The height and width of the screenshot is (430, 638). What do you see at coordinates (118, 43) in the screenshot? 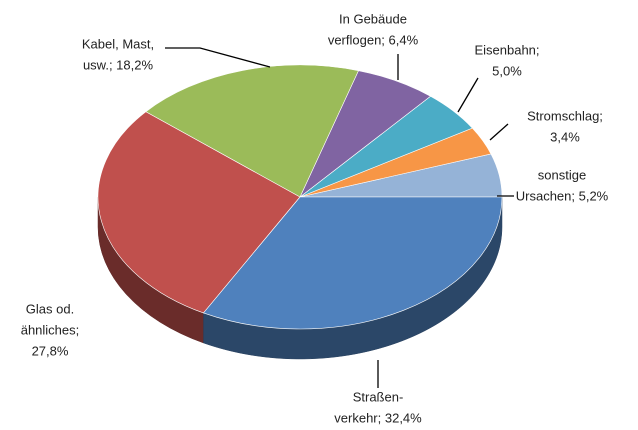
I see `data-label: Kabel, Mast,` at bounding box center [118, 43].